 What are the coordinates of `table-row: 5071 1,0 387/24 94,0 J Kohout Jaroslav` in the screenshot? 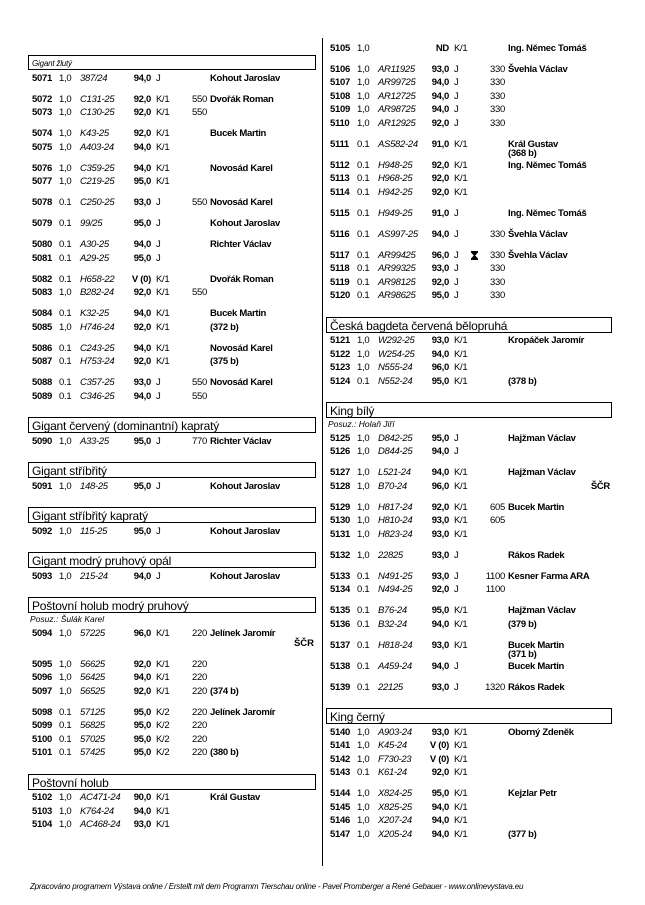 It's located at (172, 79).